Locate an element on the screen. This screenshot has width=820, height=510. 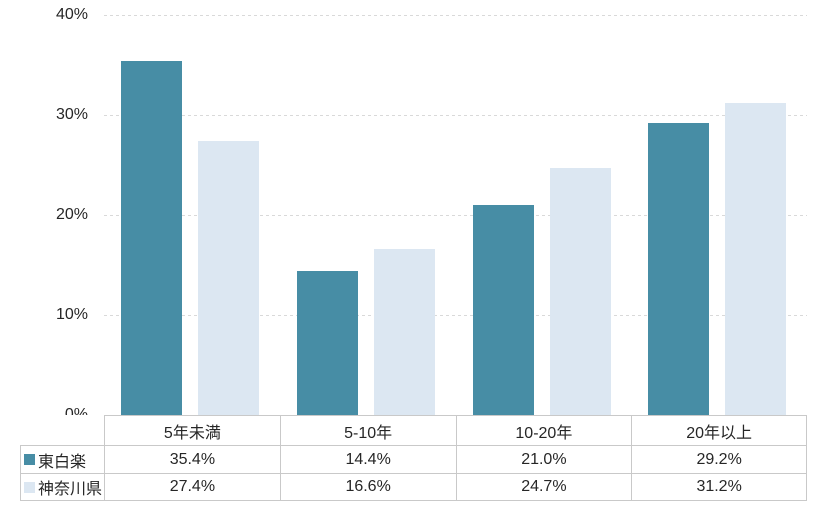
table-header-cell: 5-10年 is located at coordinates (367, 430).